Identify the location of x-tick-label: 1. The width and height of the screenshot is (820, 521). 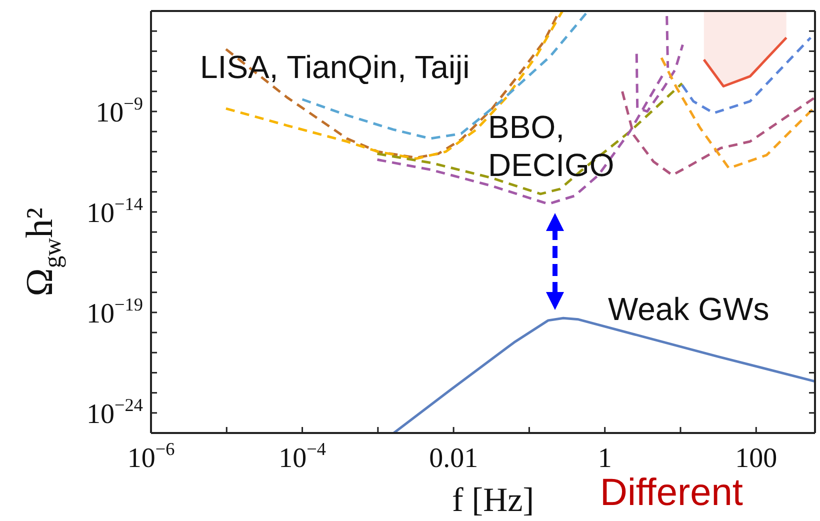
(605, 458).